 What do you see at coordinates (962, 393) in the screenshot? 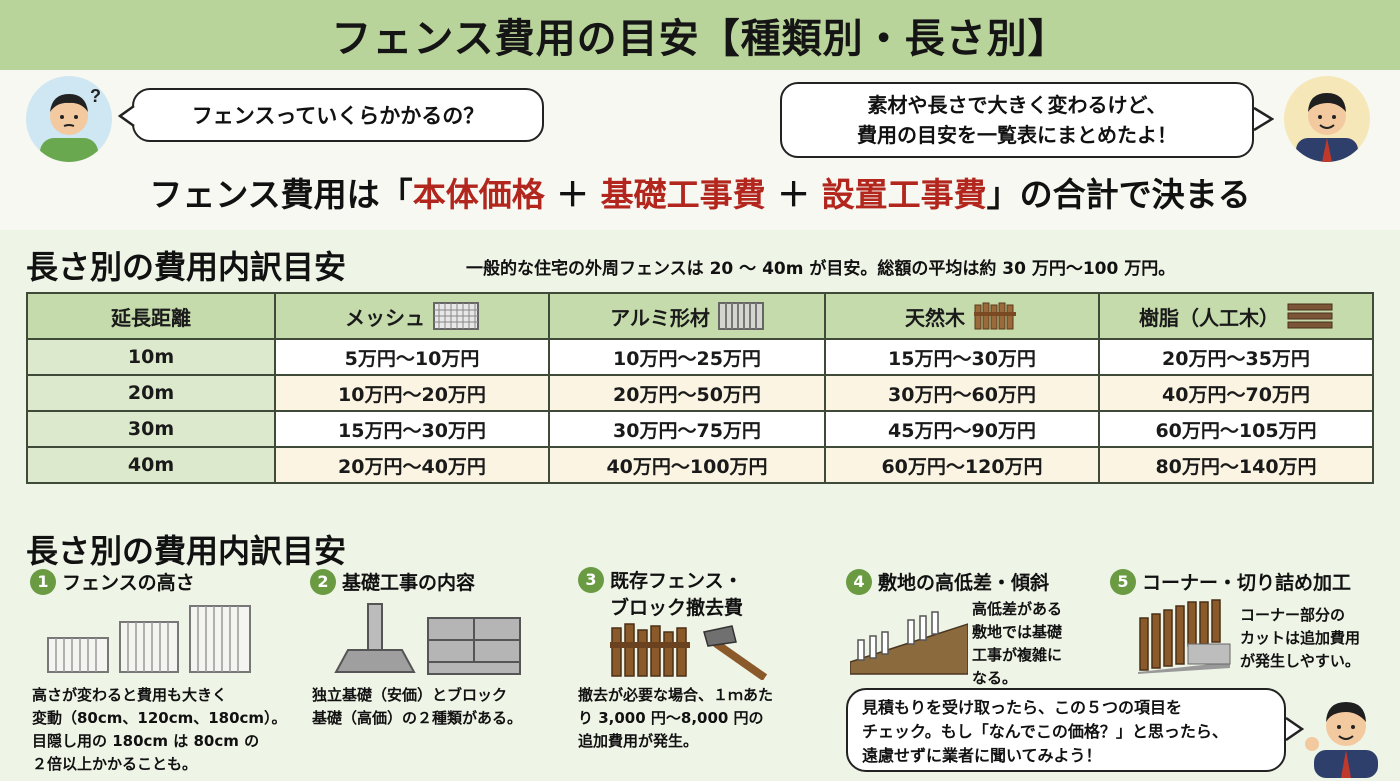
I see `cost-cell: 30万円～60万円` at bounding box center [962, 393].